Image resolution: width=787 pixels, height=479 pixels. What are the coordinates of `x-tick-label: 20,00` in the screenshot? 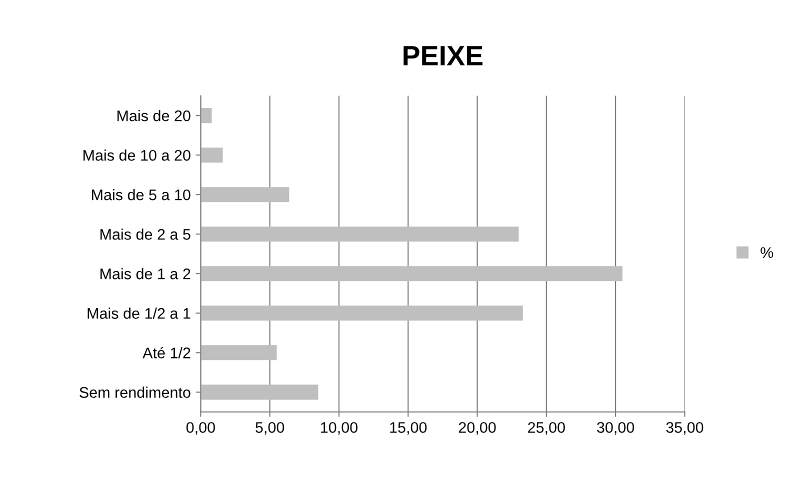 It's located at (477, 428).